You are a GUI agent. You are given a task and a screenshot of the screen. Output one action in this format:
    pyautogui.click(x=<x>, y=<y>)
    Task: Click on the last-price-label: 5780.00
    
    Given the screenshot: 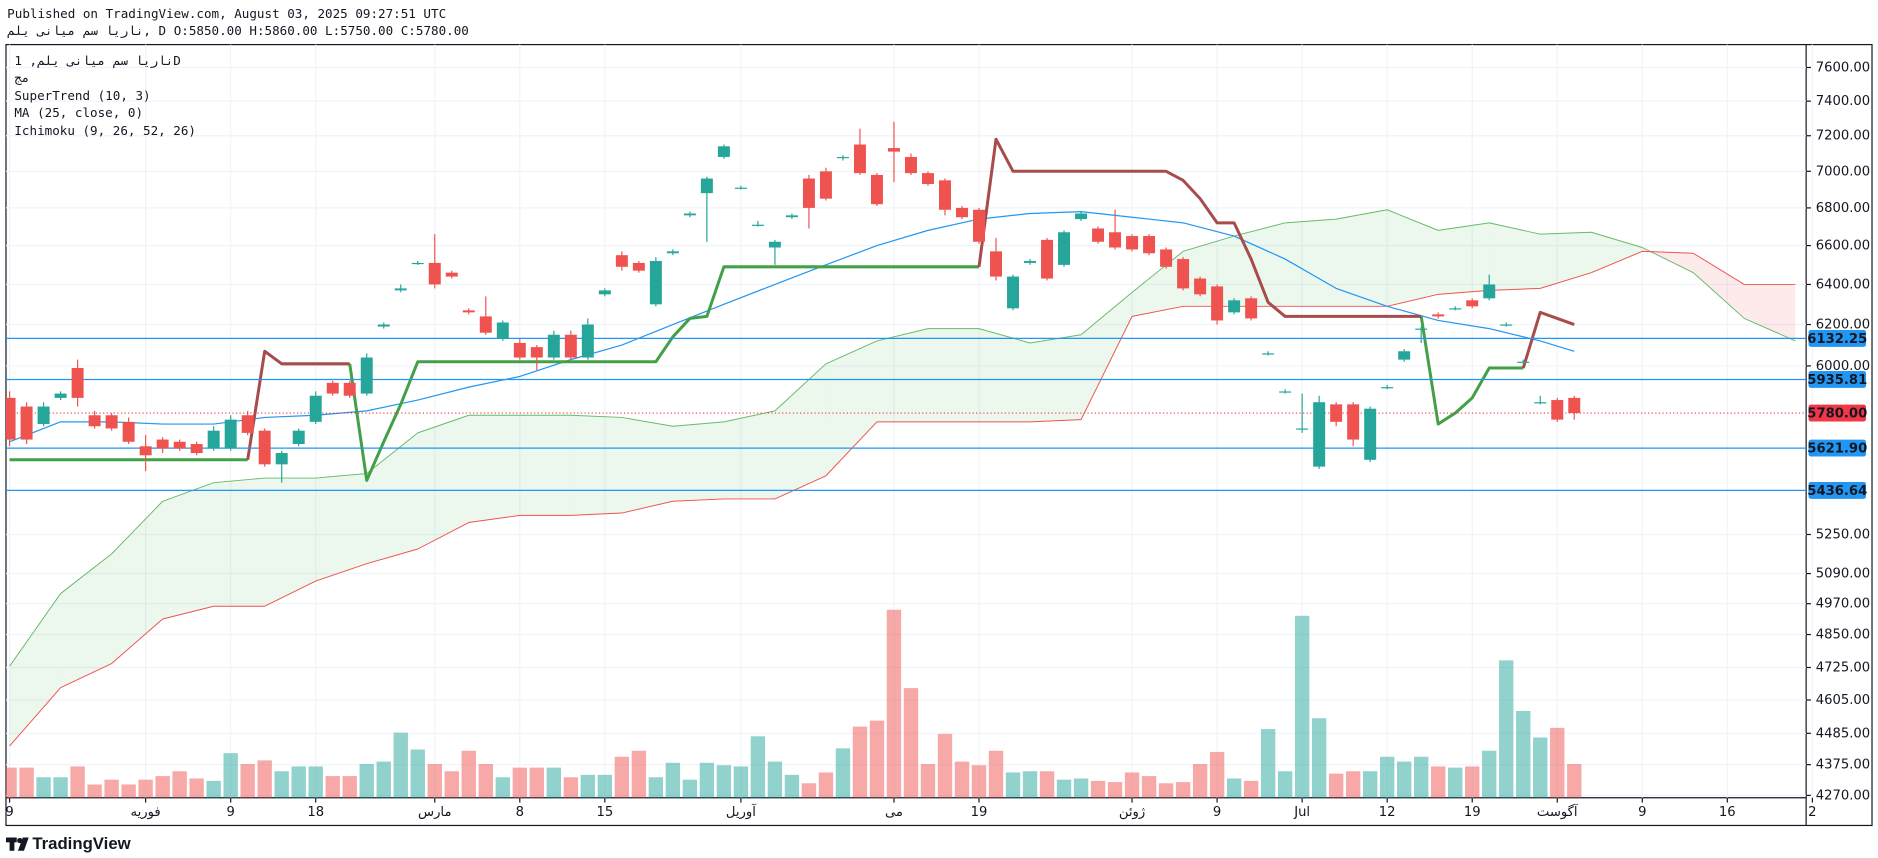 What is the action you would take?
    pyautogui.click(x=1837, y=414)
    